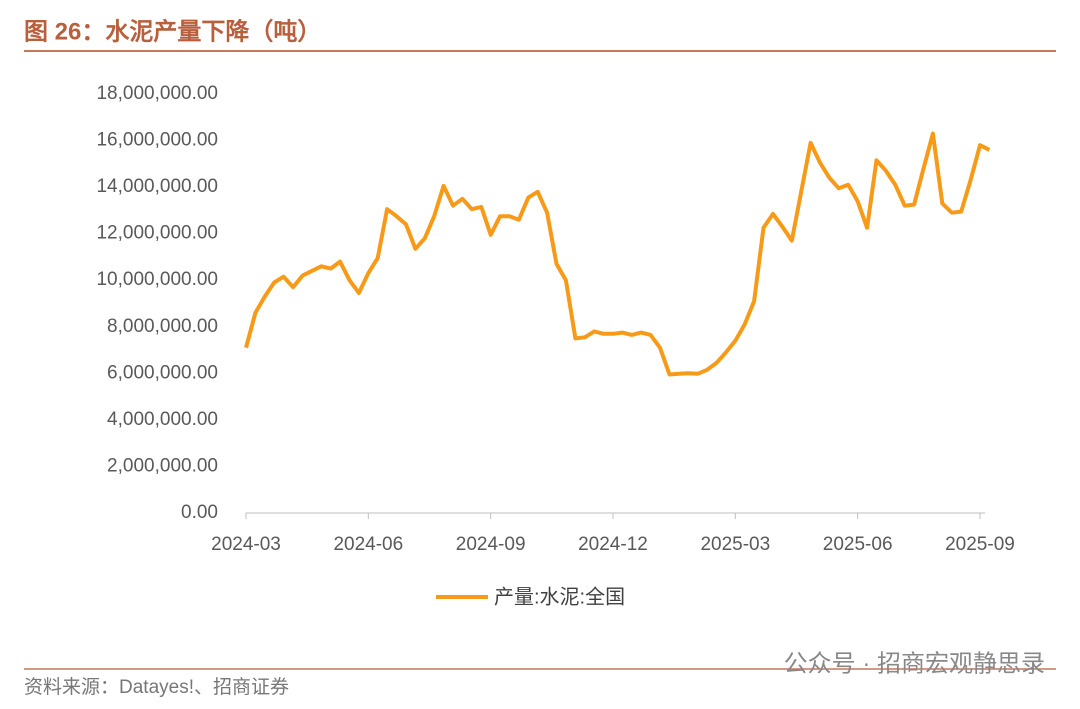 This screenshot has height=709, width=1080. I want to click on y-tick-label: 8,000,000.00, so click(162, 326).